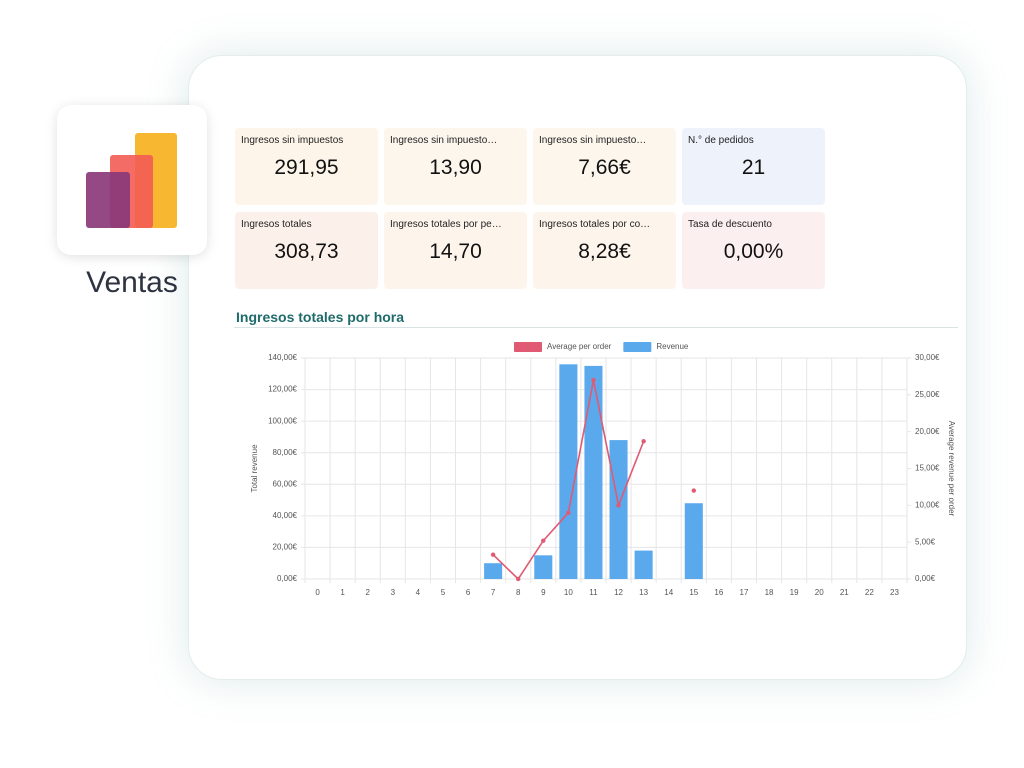 The height and width of the screenshot is (768, 1024). Describe the element at coordinates (927, 468) in the screenshot. I see `y2-tick-label: 15,00€` at that location.